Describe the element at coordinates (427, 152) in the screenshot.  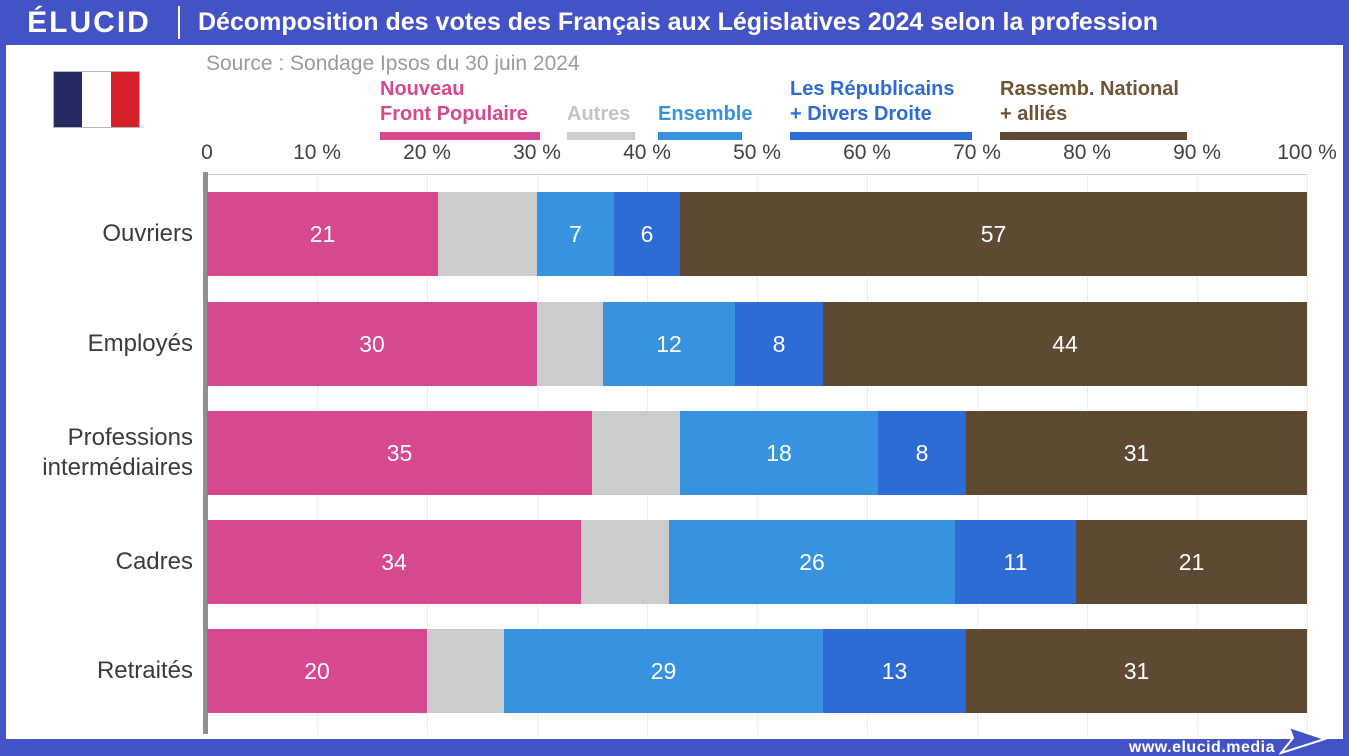
I see `x-axis-tick-label: 20 %` at that location.